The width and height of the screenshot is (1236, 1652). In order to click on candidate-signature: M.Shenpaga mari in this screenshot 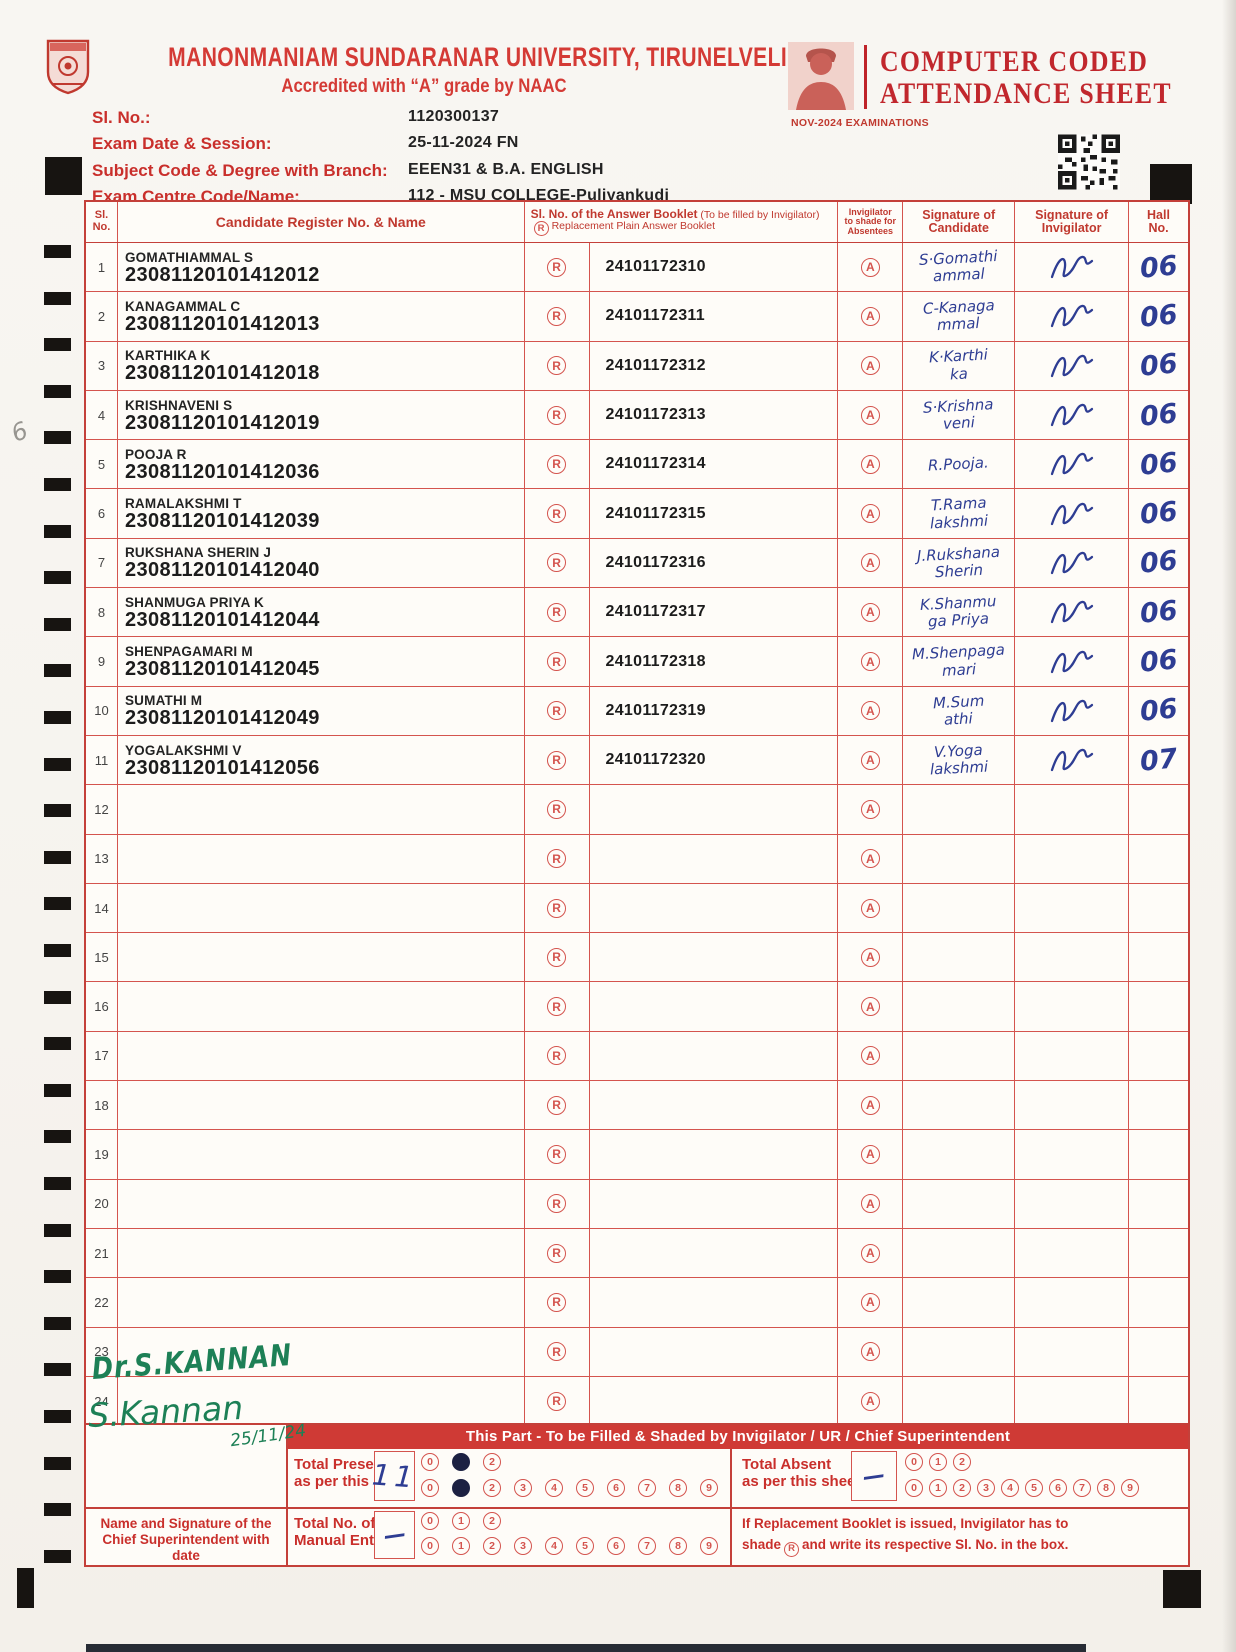, I will do `click(959, 661)`.